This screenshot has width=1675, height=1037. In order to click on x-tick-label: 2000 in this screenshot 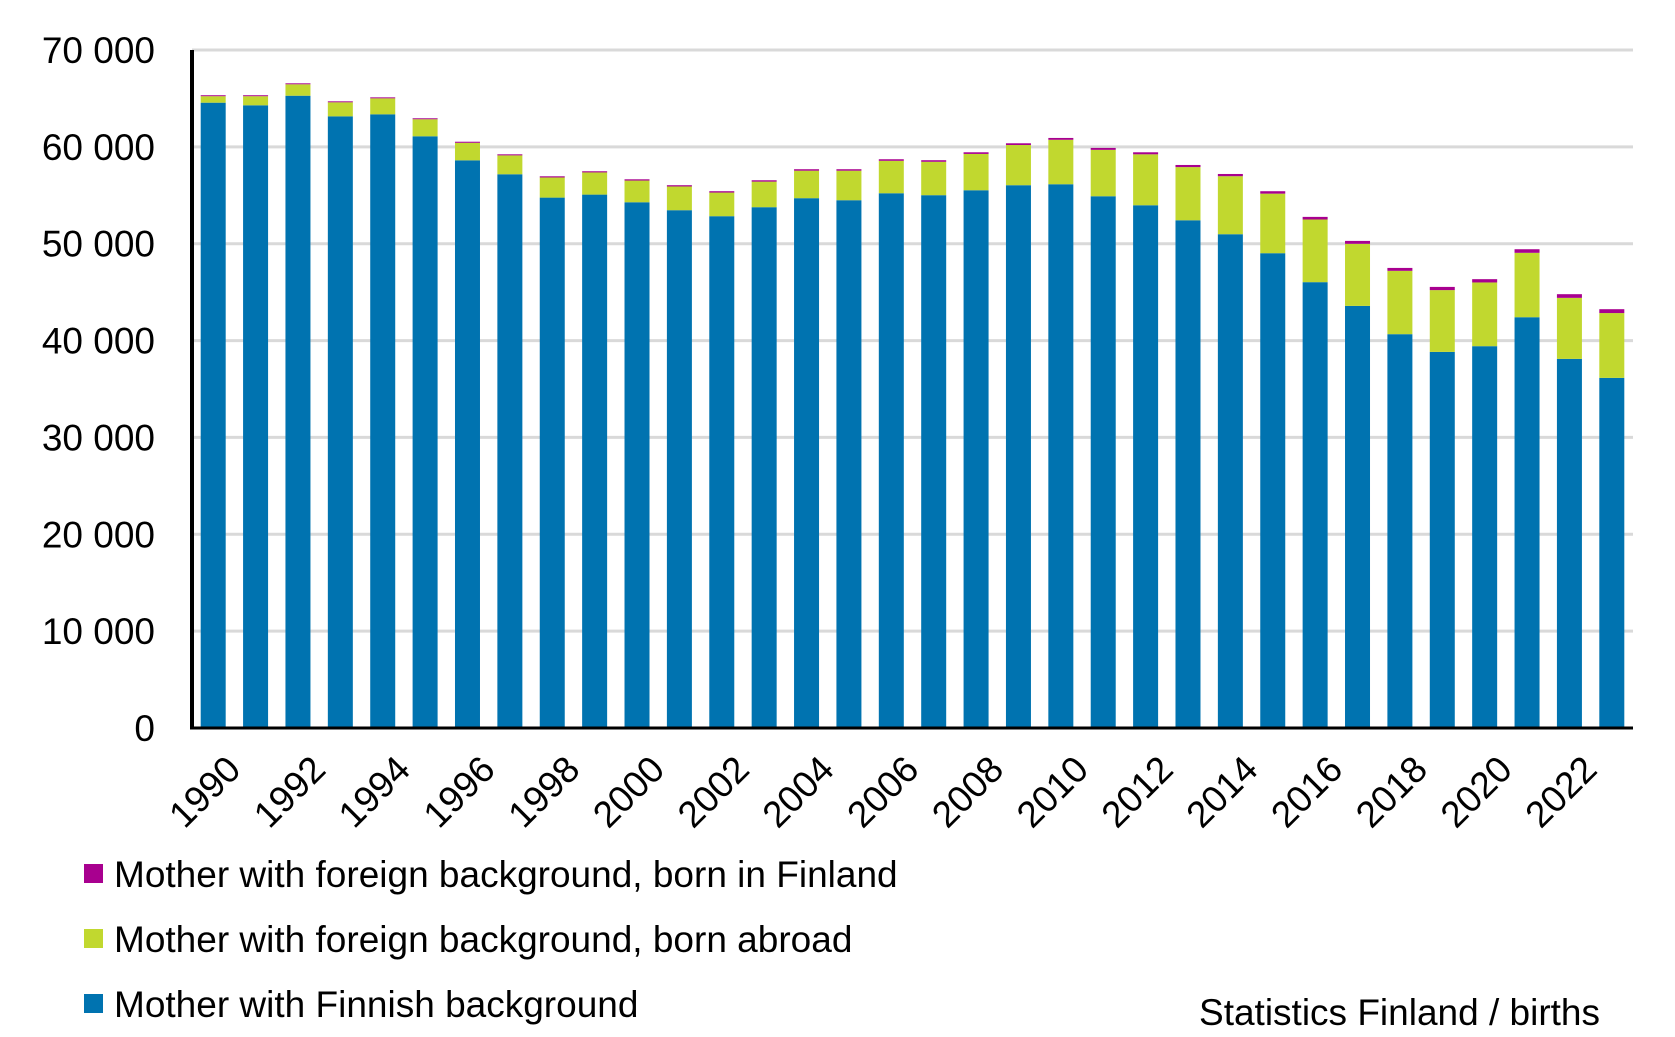, I will do `click(628, 791)`.